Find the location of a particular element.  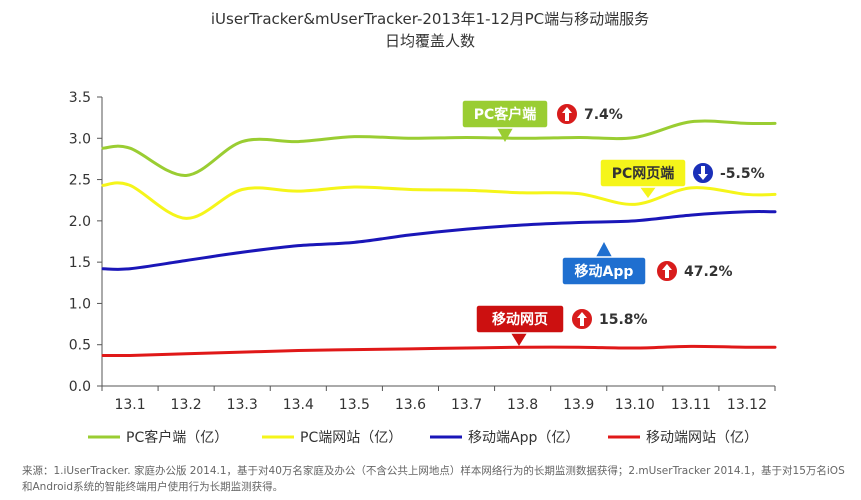

arrow-down-icon is located at coordinates (703, 173).